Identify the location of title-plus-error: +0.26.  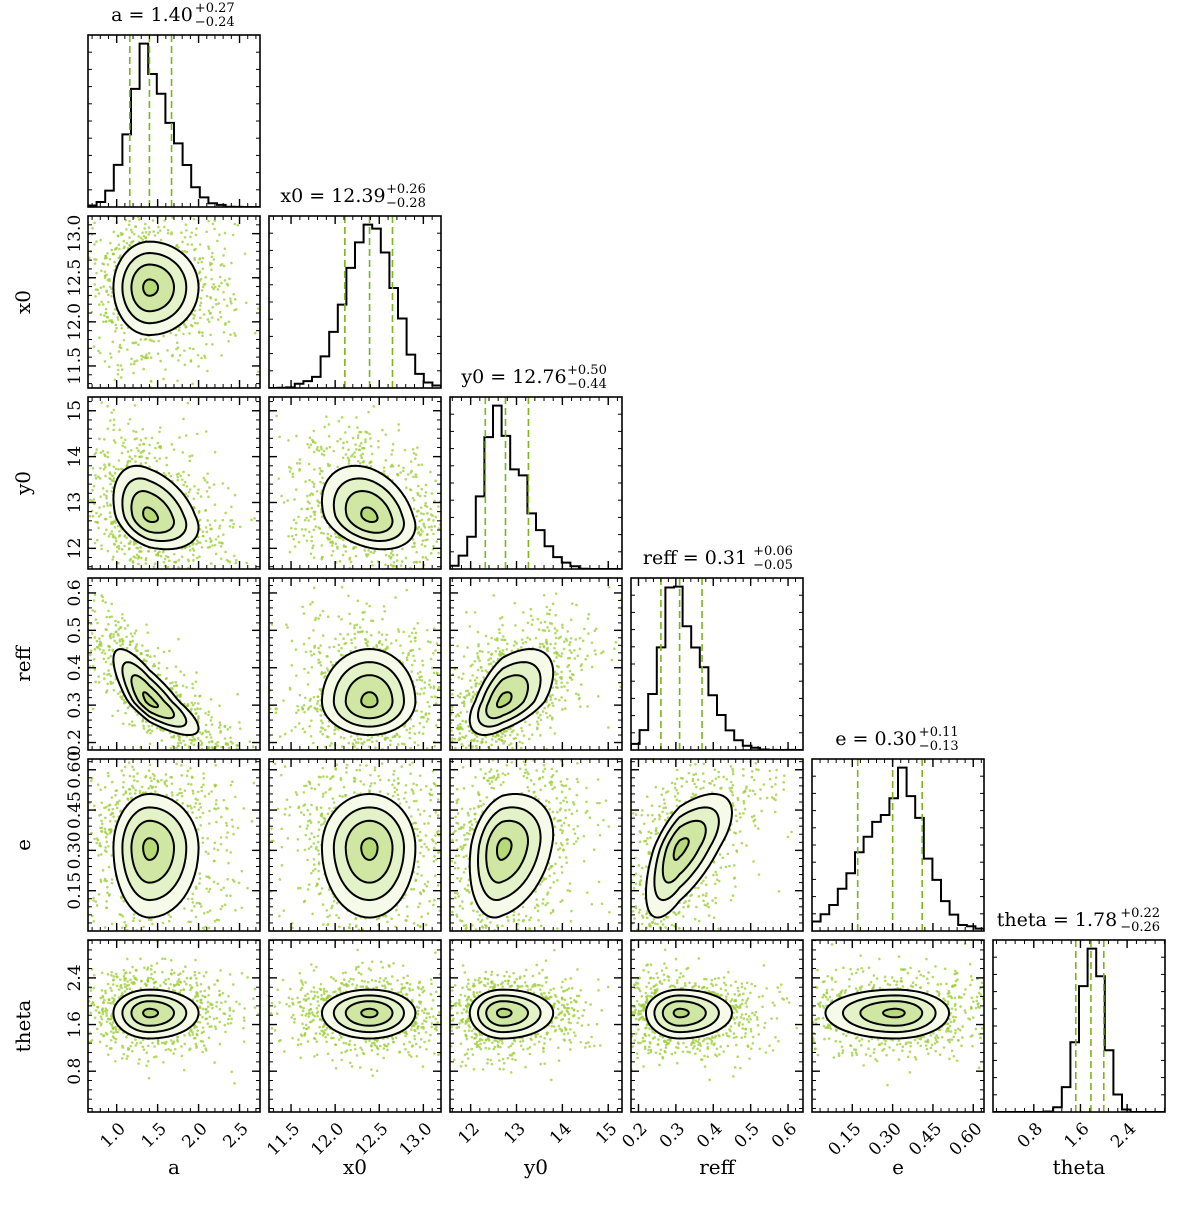
(406, 189).